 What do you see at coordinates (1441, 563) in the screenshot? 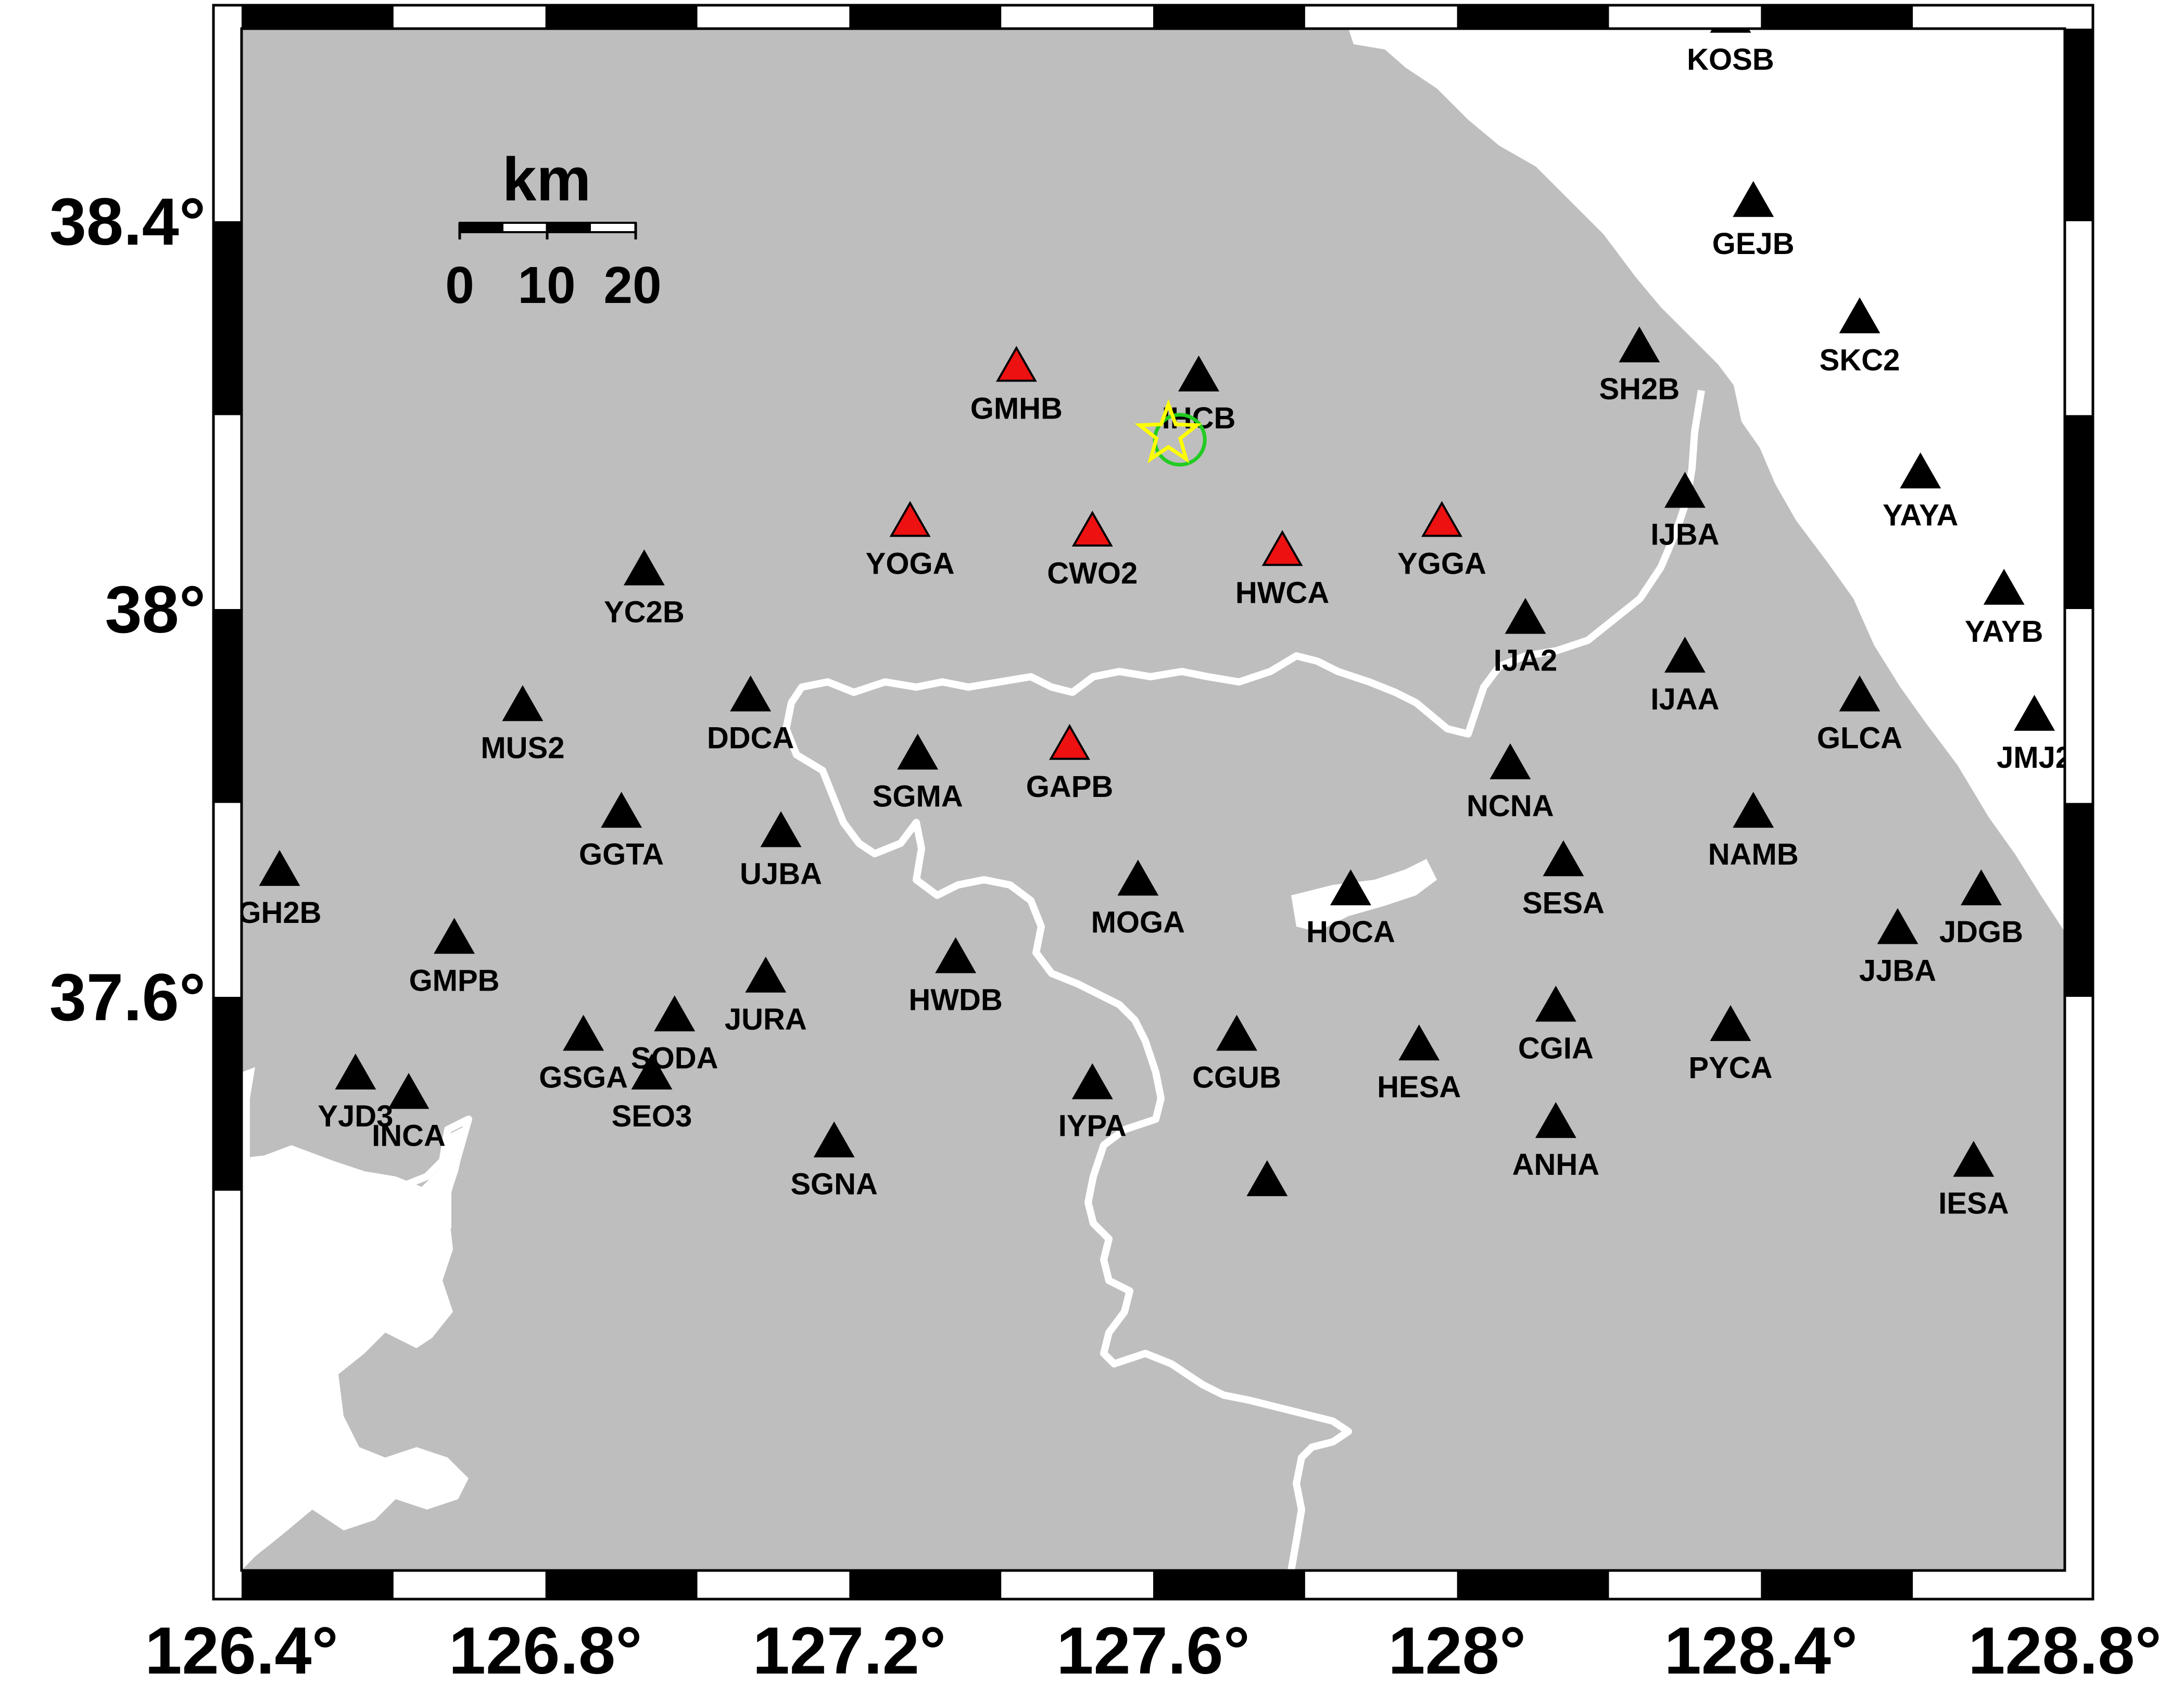
I see `station-label-ygga: YGGA` at bounding box center [1441, 563].